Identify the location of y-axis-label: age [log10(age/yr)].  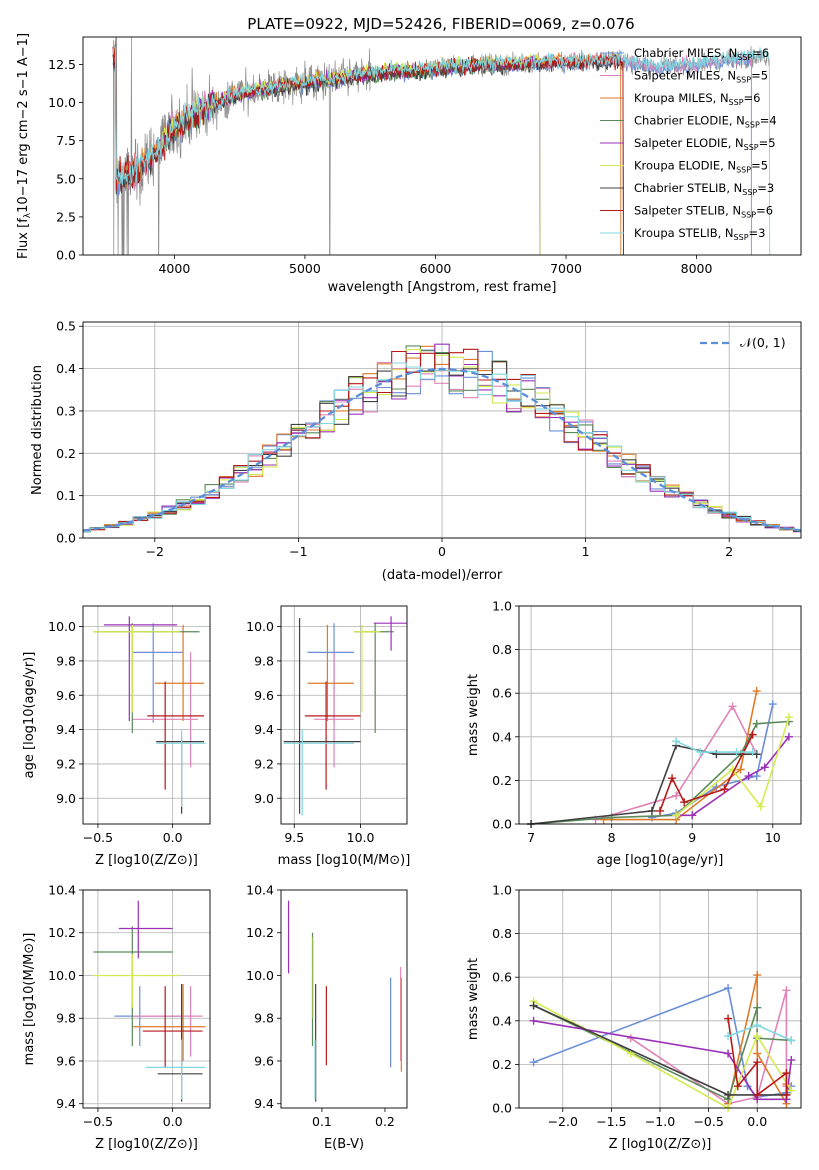
(29, 715).